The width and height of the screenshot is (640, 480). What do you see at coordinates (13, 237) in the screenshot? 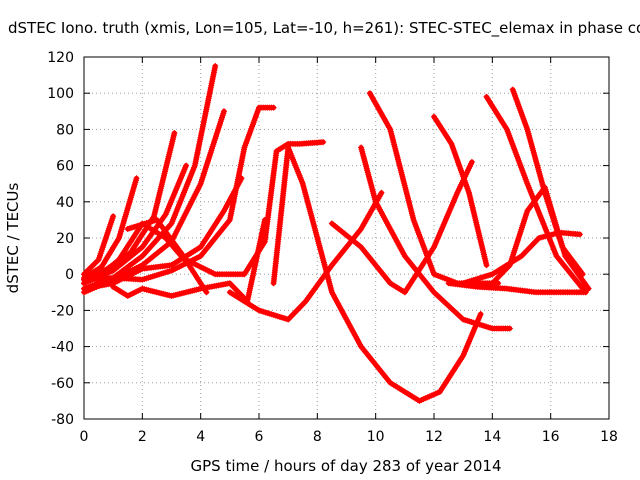
I see `y-axis-label: dSTEC / TECUs` at bounding box center [13, 237].